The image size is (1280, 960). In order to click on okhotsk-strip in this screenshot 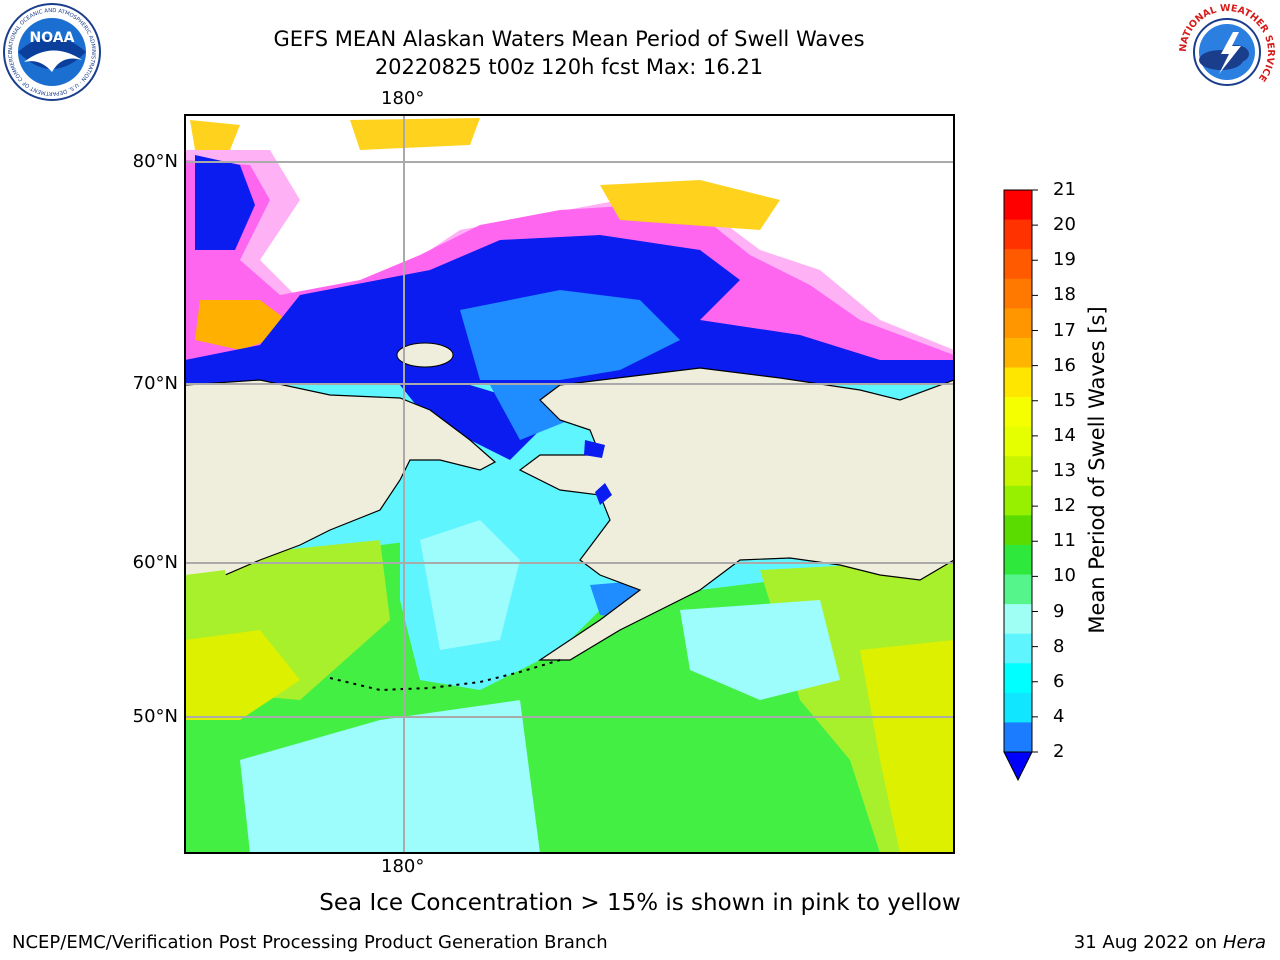, I will do `click(207, 595)`.